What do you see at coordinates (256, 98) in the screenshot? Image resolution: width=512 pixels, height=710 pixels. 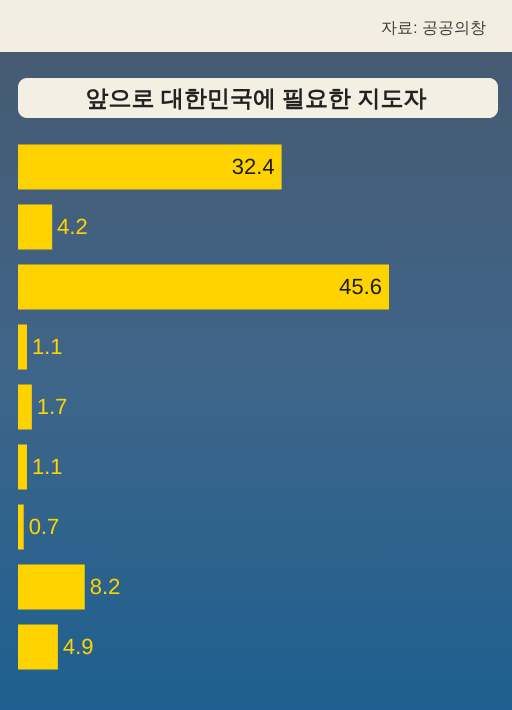 I see `chart-title: 앞으로 대한민국에 필요한 지도자` at bounding box center [256, 98].